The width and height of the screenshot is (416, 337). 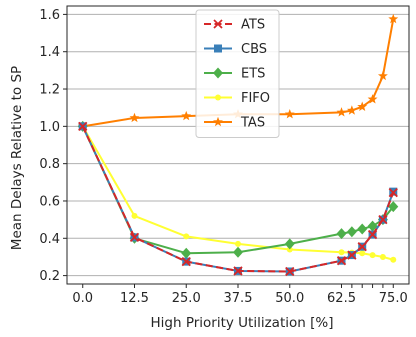 What do you see at coordinates (242, 323) in the screenshot?
I see `x-axis-label: High Priority Utilization [%]` at bounding box center [242, 323].